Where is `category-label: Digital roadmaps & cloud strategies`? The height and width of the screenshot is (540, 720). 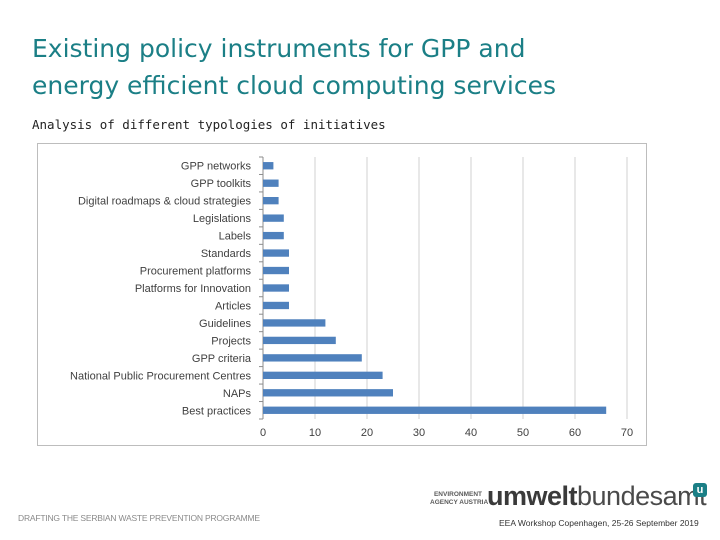
category-label: Digital roadmaps & cloud strategies is located at coordinates (165, 202).